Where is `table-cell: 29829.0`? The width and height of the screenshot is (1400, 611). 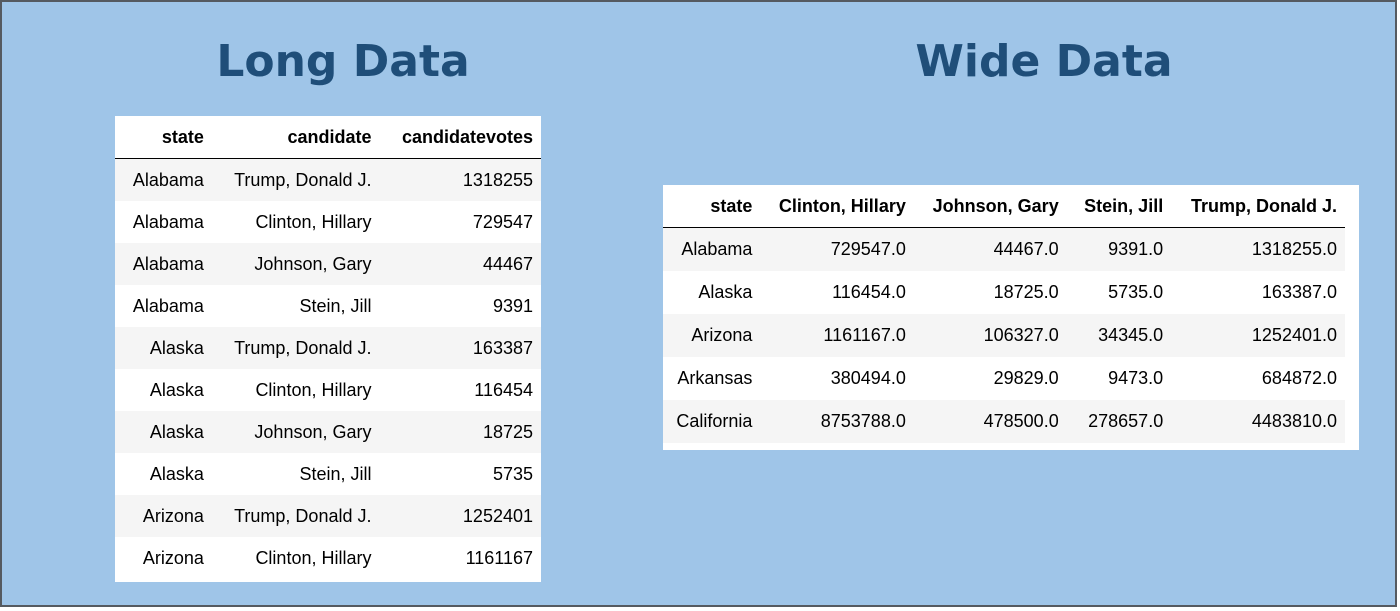
table-cell: 29829.0 is located at coordinates (990, 378).